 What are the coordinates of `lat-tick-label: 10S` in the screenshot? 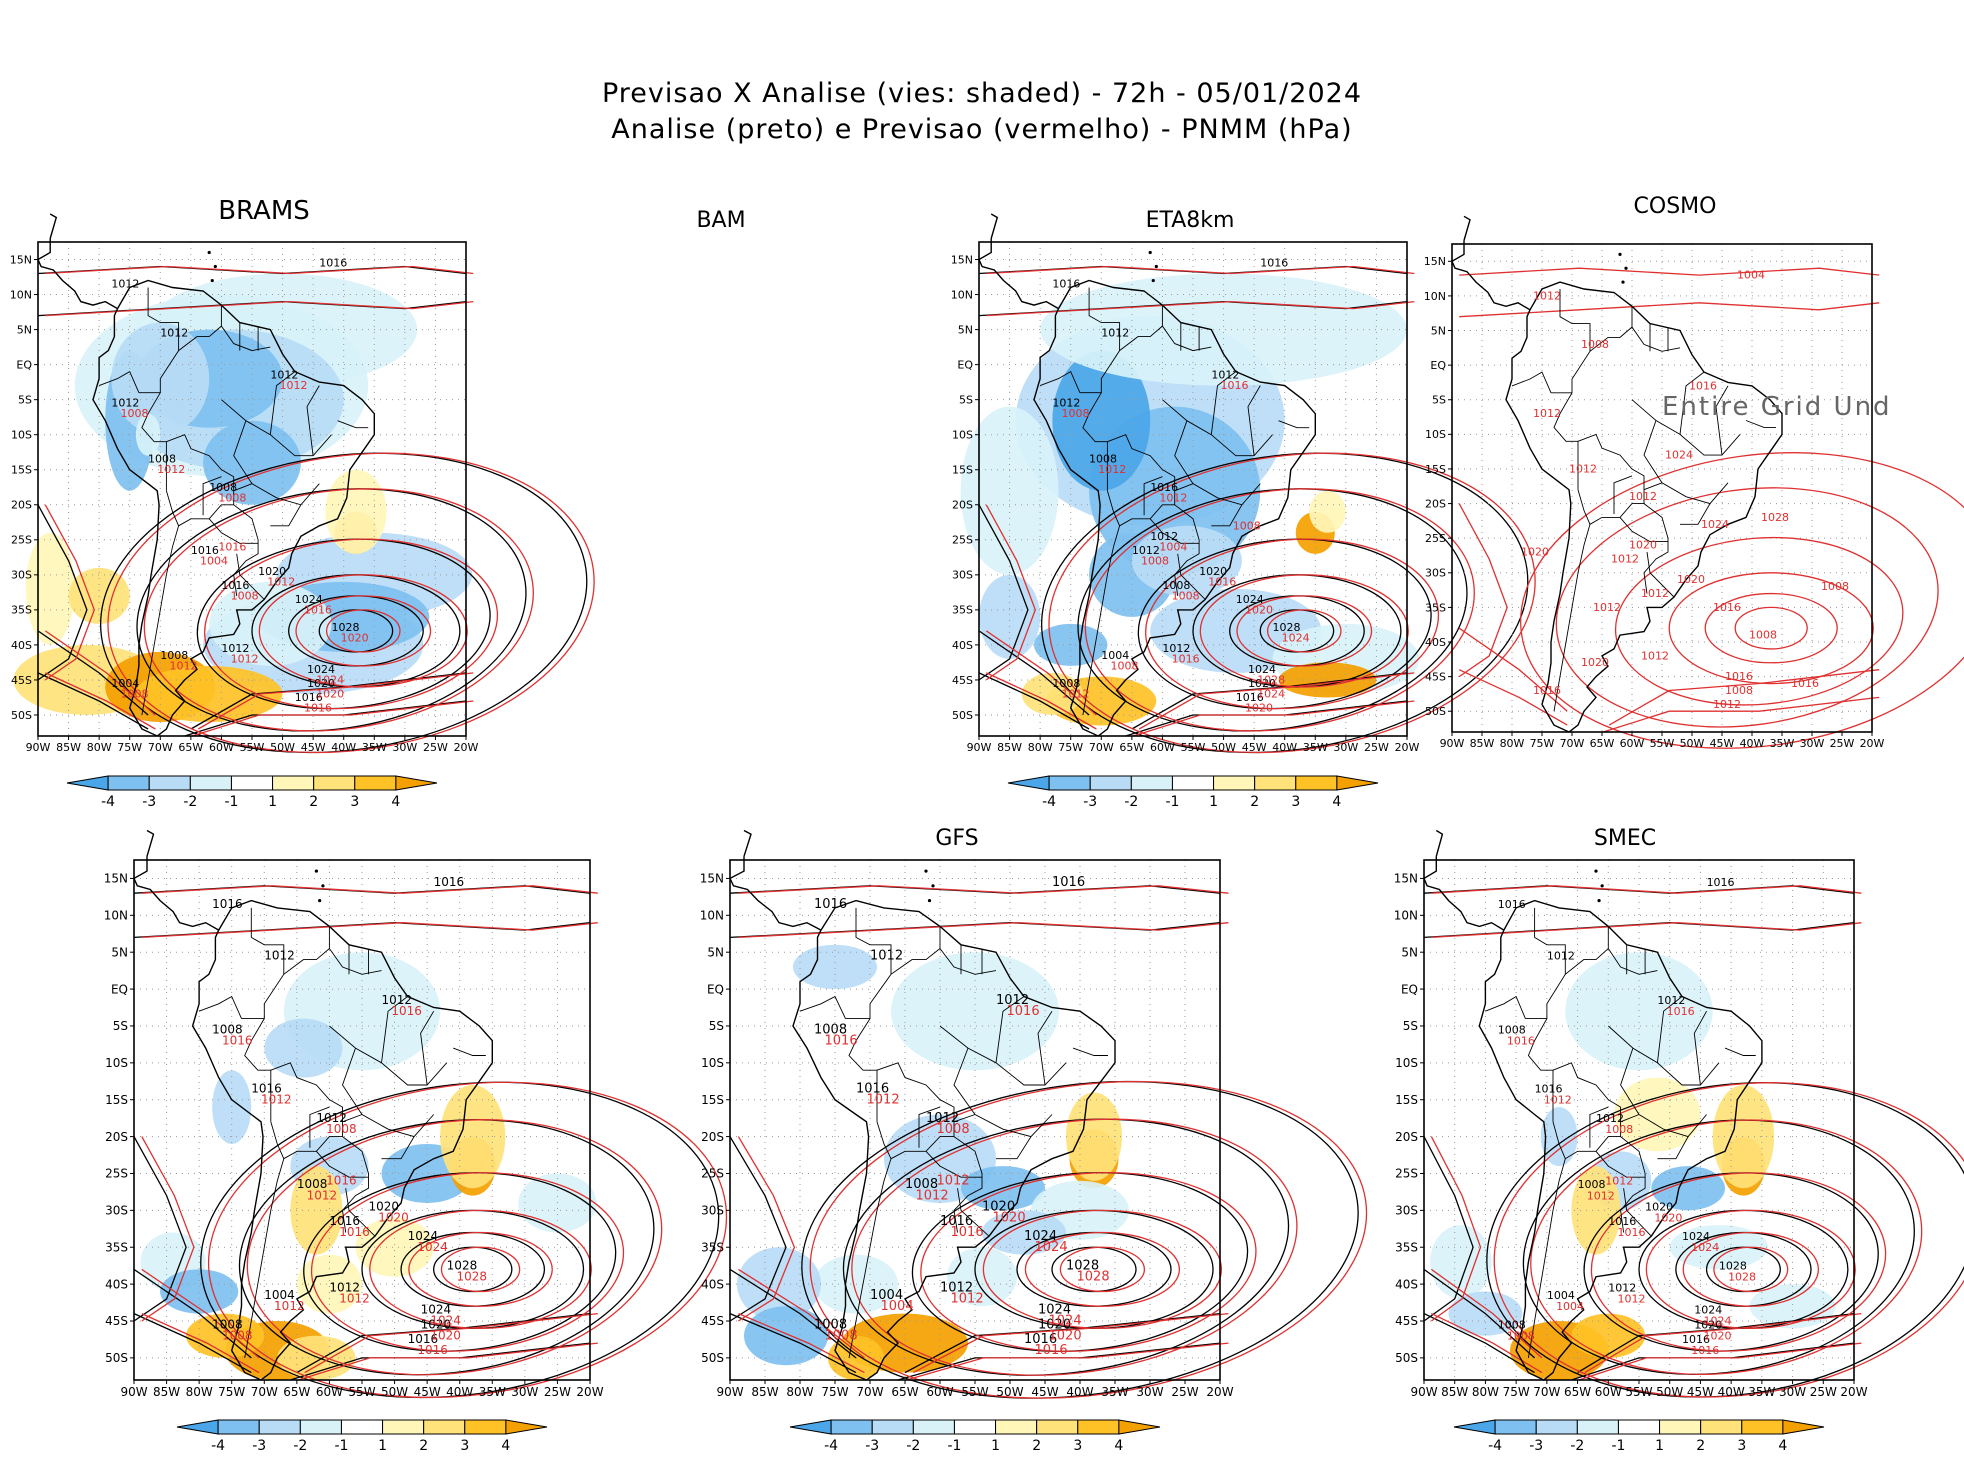 It's located at (116, 1063).